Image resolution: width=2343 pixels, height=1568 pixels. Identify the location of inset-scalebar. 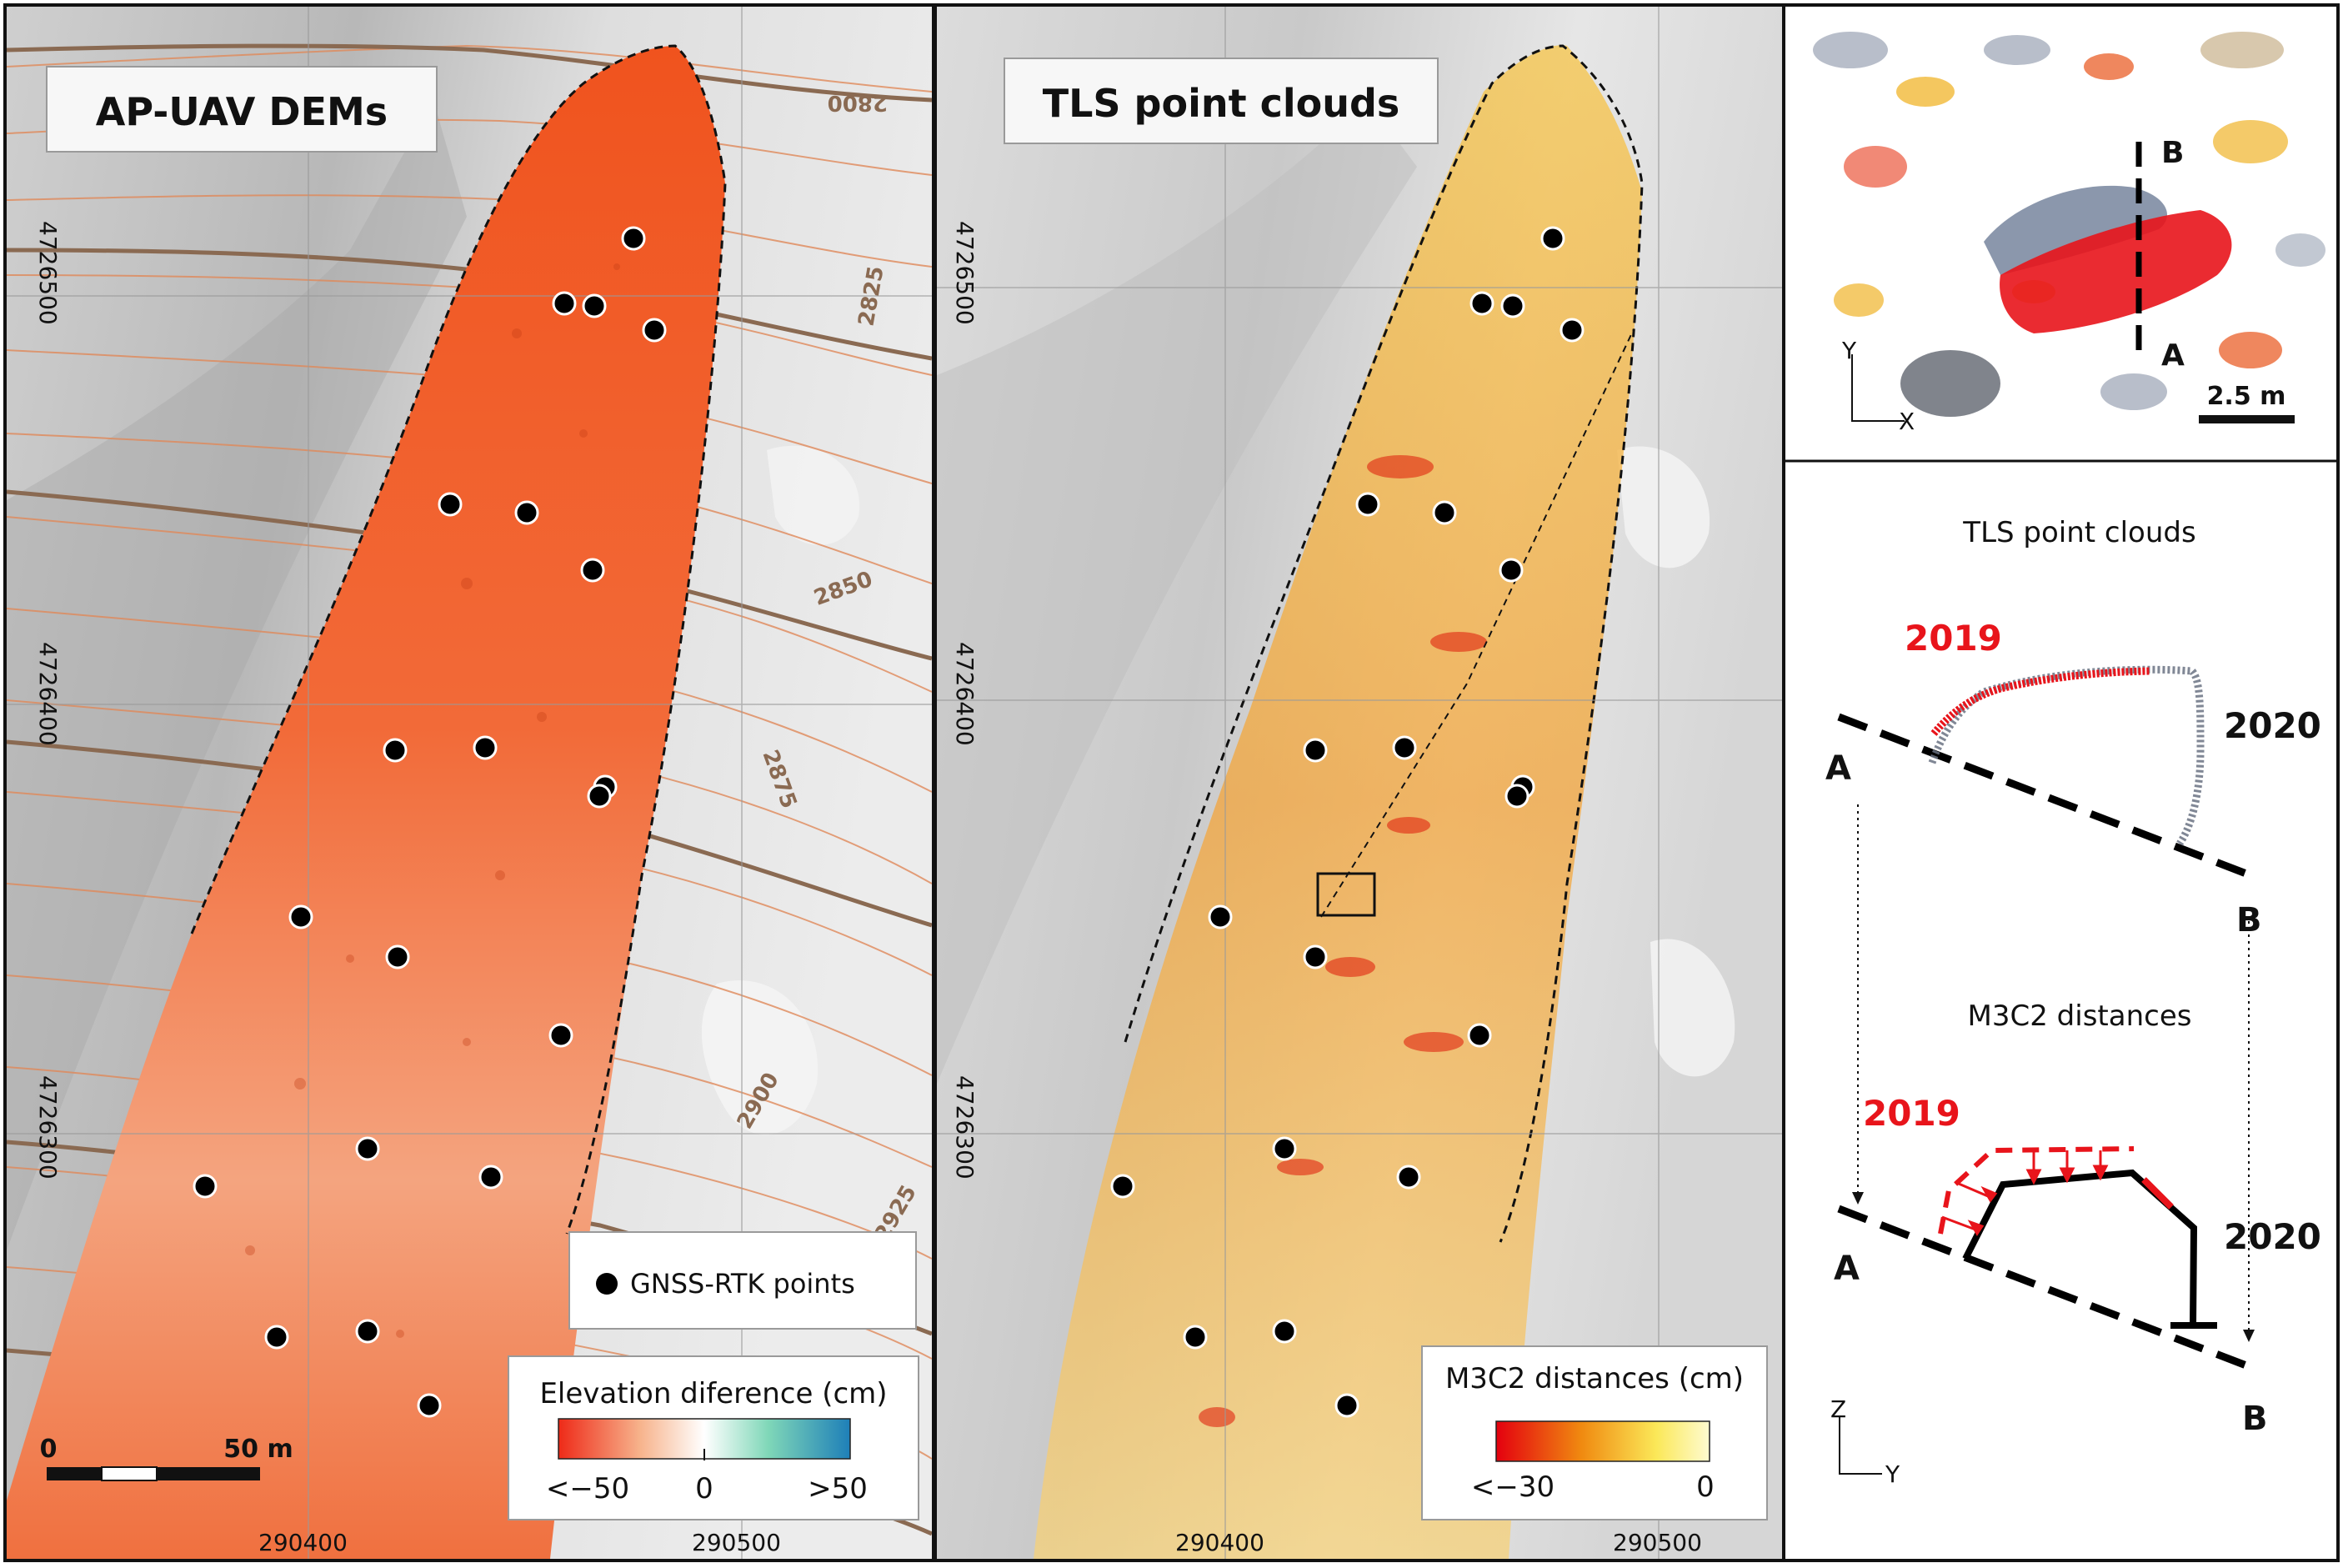
(2247, 419).